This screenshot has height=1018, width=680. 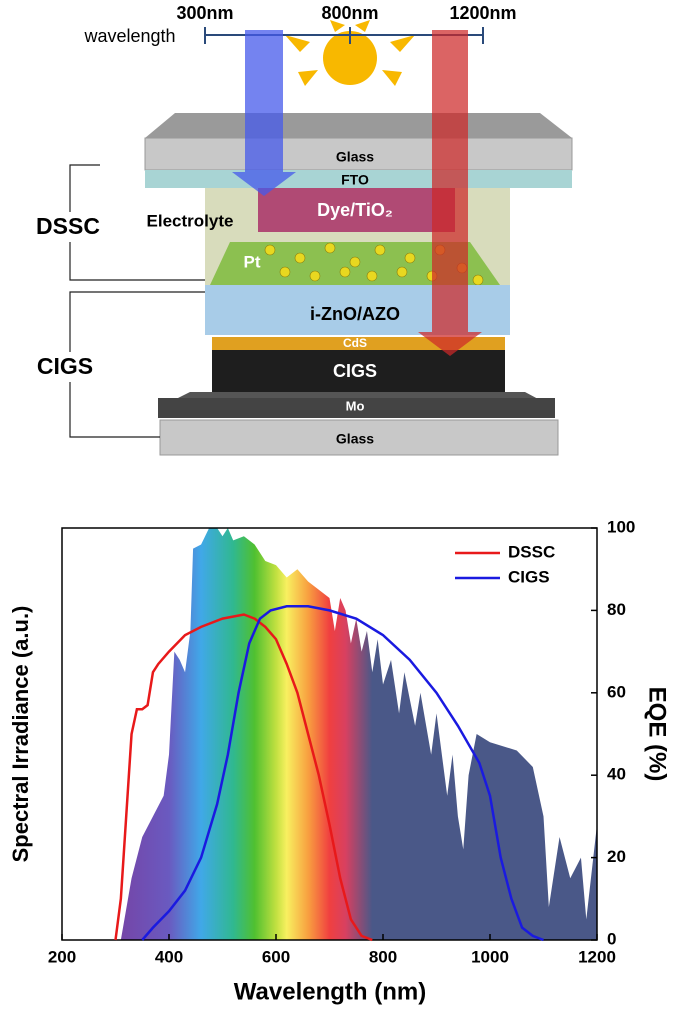 What do you see at coordinates (529, 576) in the screenshot?
I see `legend-label: CIGS` at bounding box center [529, 576].